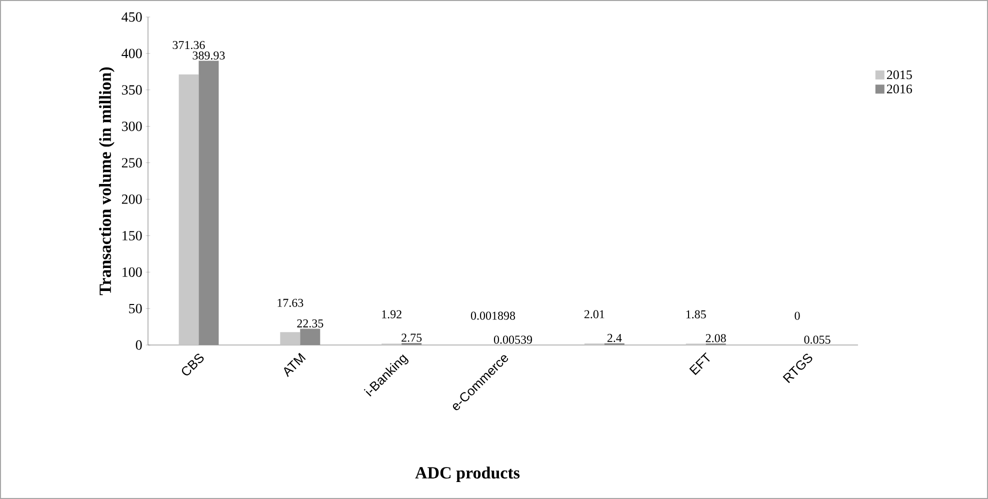  I want to click on y-tick-label: 150, so click(132, 235).